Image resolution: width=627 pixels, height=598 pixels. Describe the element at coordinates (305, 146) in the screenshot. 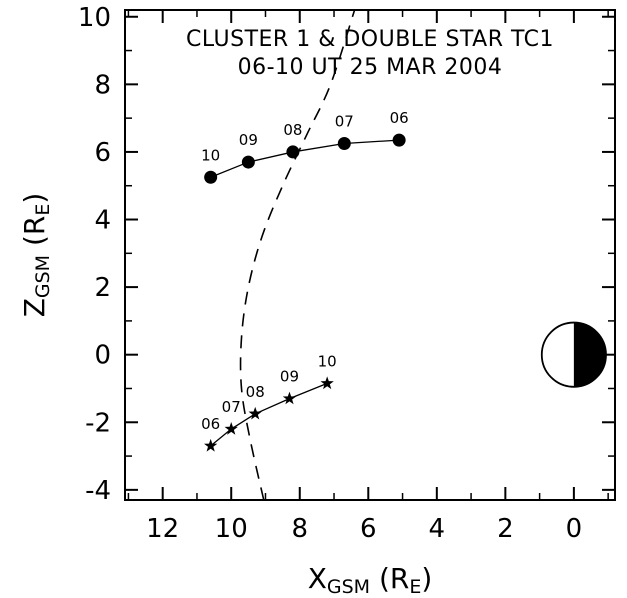

I see `series-circle: 10 09 08 07 06` at that location.